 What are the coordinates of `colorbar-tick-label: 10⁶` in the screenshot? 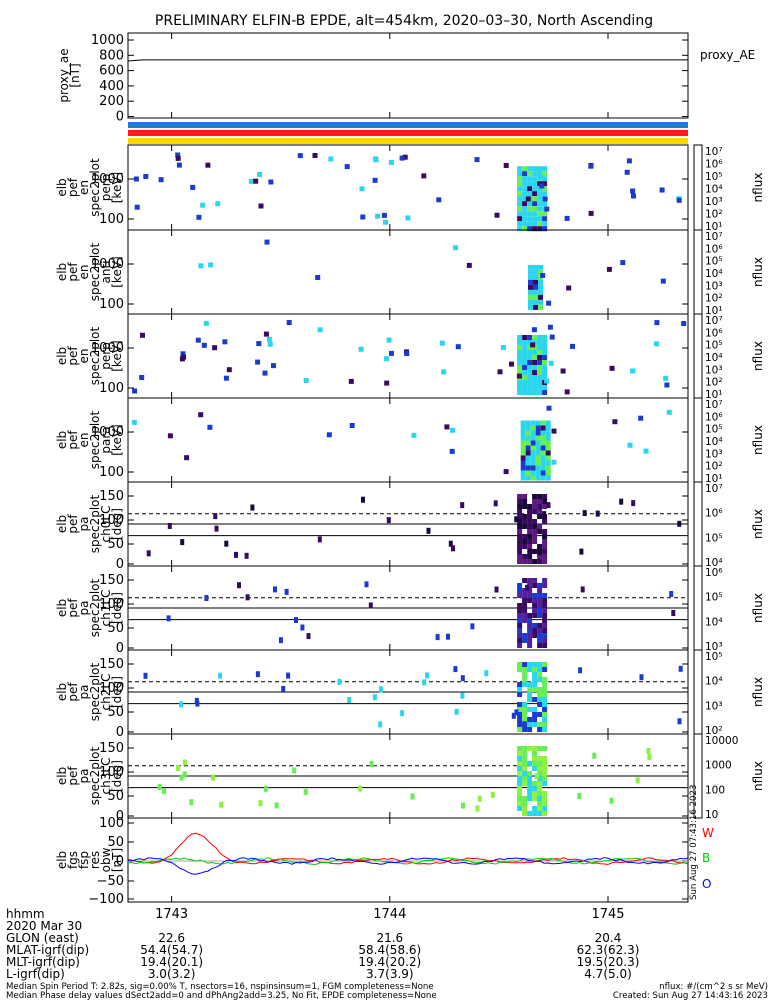 It's located at (714, 165).